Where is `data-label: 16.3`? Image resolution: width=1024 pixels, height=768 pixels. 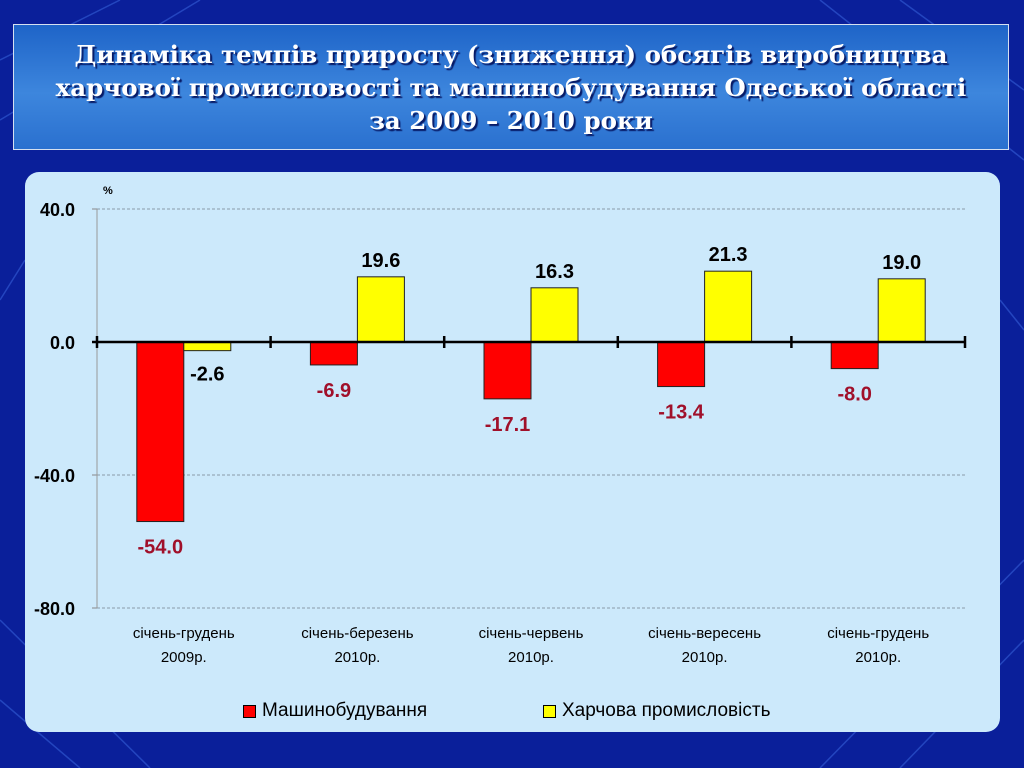
data-label: 16.3 is located at coordinates (554, 272).